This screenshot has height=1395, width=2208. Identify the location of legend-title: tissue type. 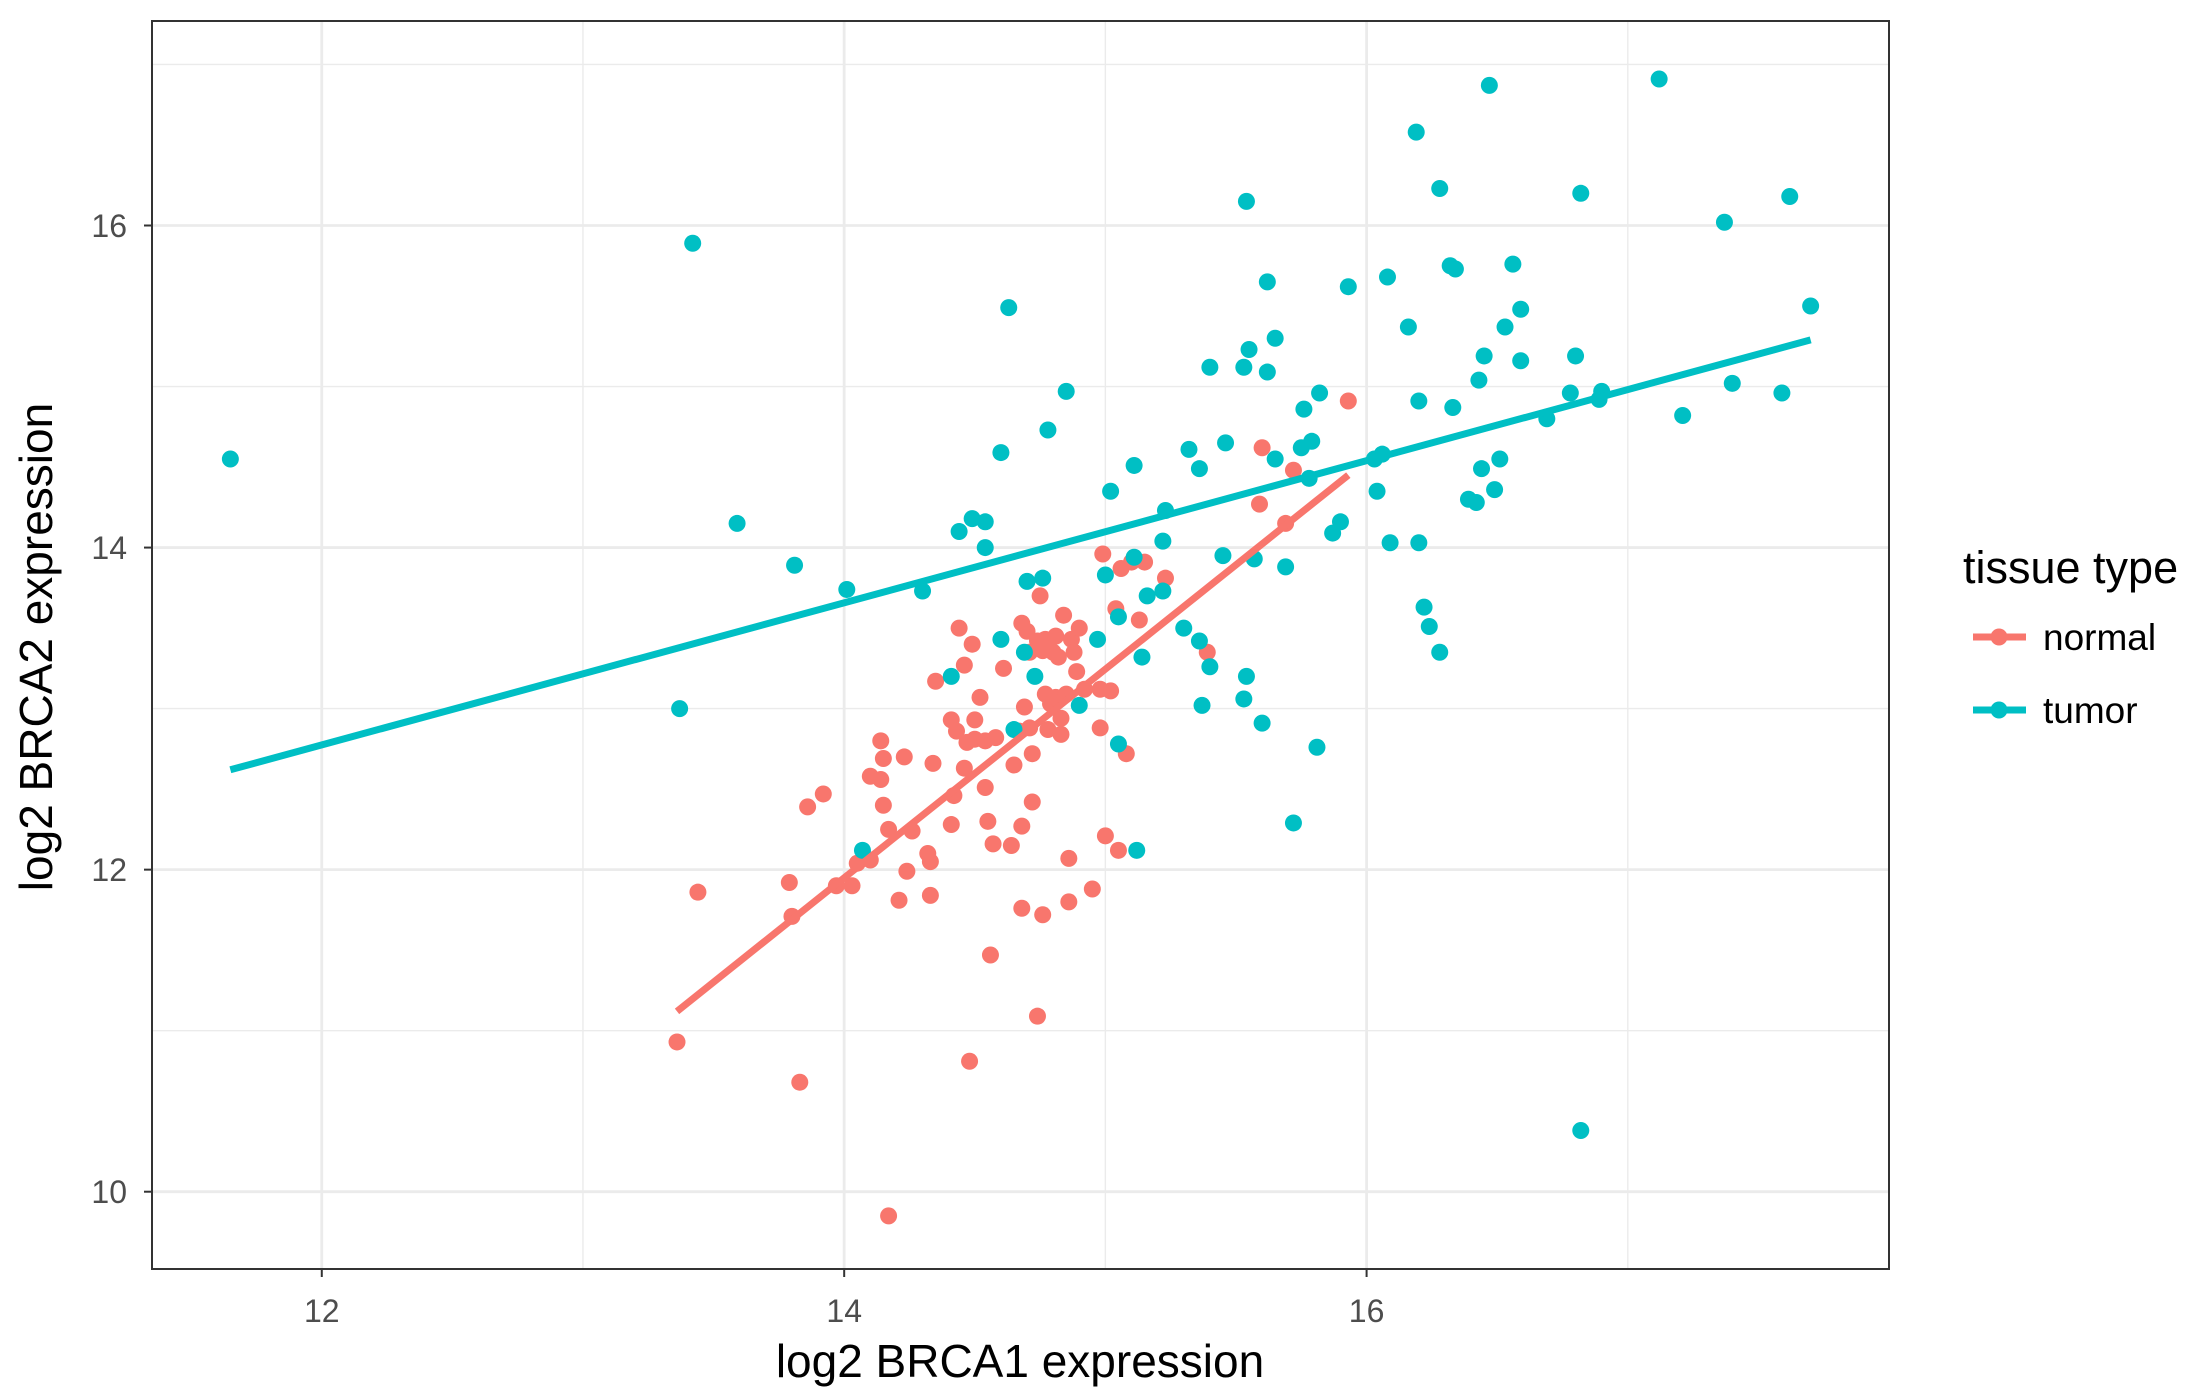
(2070, 567).